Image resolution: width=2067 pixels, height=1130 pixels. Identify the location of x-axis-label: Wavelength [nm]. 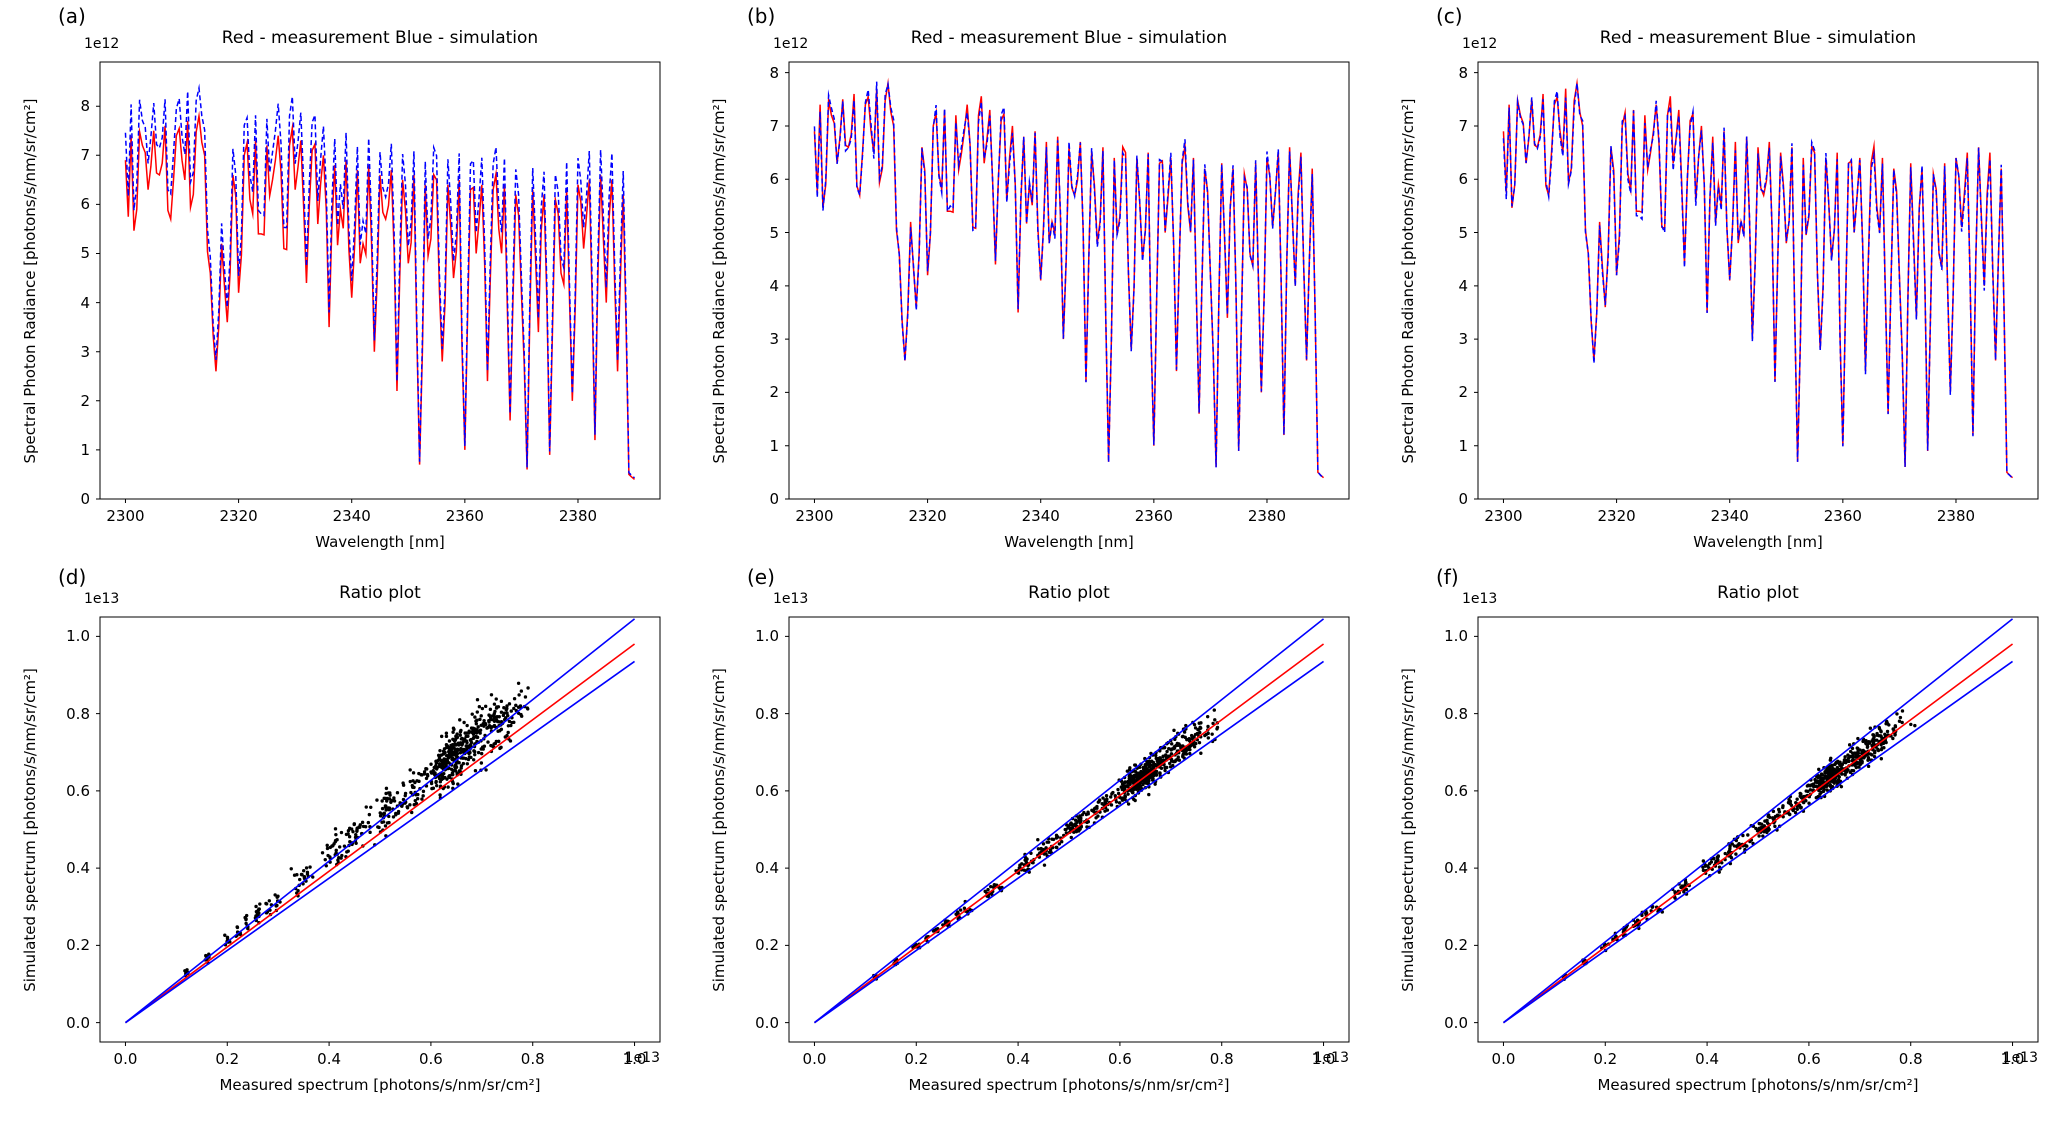
(1069, 542).